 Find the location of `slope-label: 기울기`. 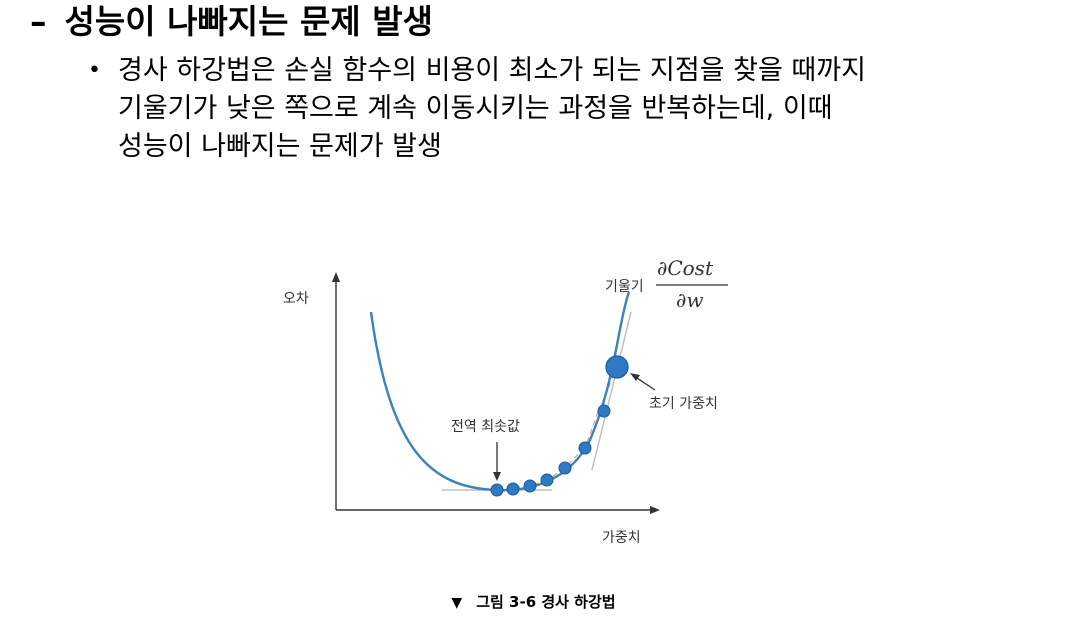

slope-label: 기울기 is located at coordinates (624, 287).